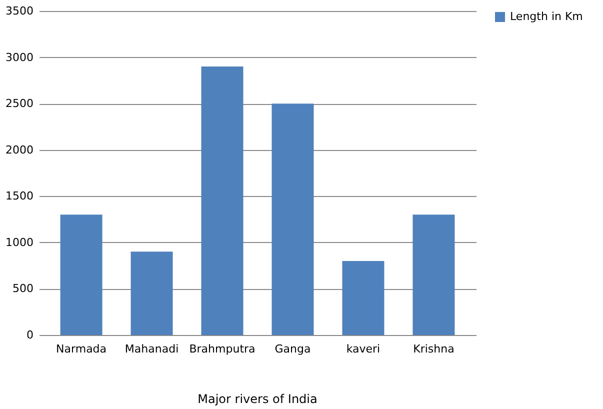 This screenshot has height=409, width=603. What do you see at coordinates (81, 349) in the screenshot?
I see `x-tick-label: Narmada` at bounding box center [81, 349].